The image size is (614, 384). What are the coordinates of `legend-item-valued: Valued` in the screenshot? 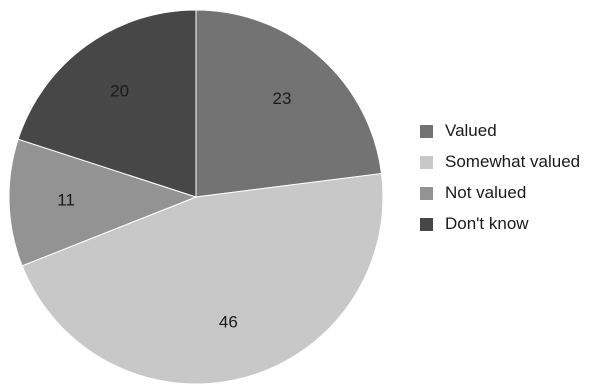 It's located at (517, 131).